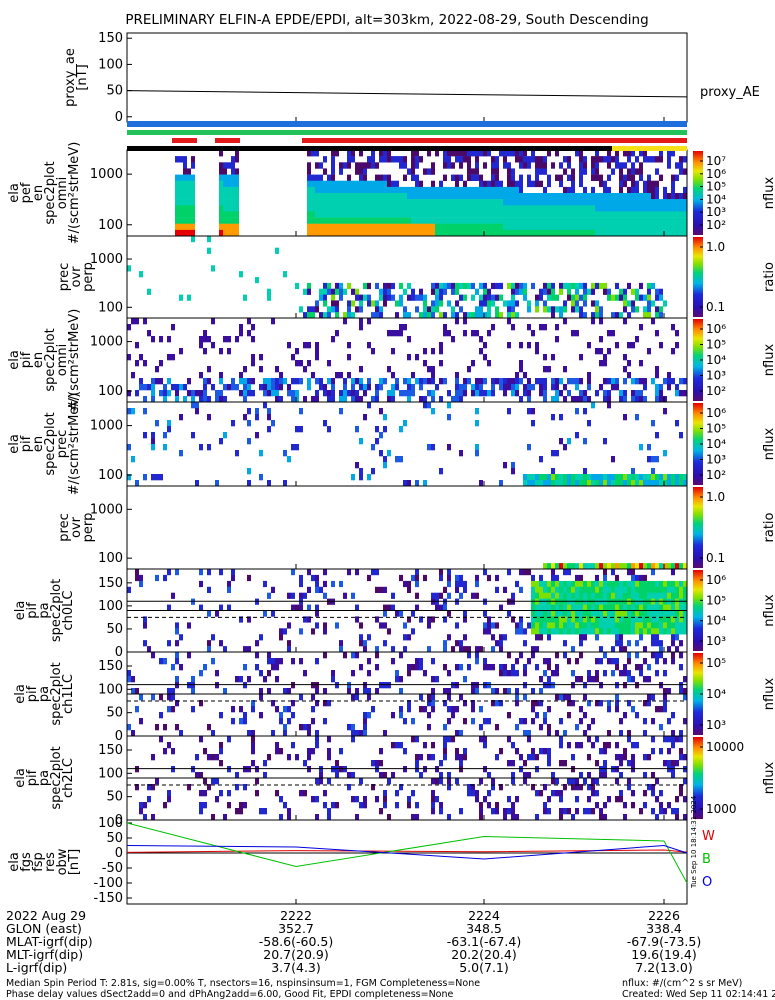 This screenshot has width=775, height=1000. I want to click on y-axis-label-line: #/(scm²strMeV), so click(74, 193).